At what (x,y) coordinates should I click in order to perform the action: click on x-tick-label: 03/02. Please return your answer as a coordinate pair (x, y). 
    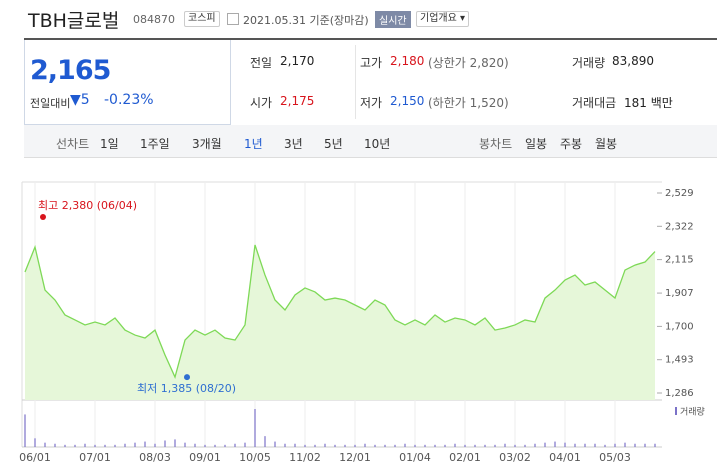
    Looking at the image, I should click on (515, 457).